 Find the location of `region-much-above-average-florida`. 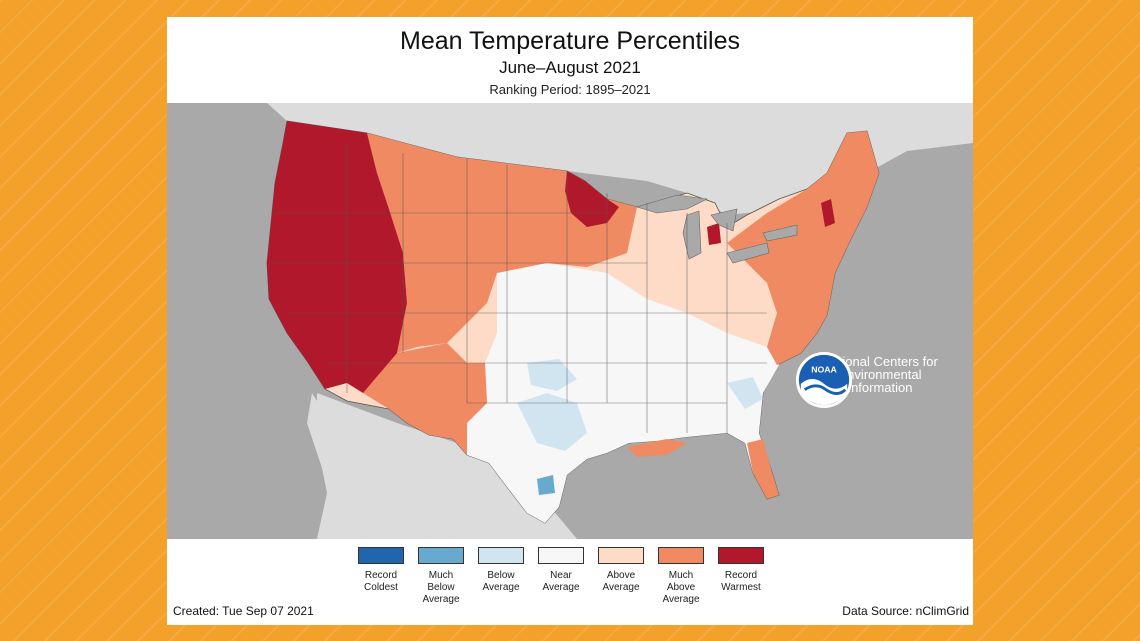

region-much-above-average-florida is located at coordinates (763, 469).